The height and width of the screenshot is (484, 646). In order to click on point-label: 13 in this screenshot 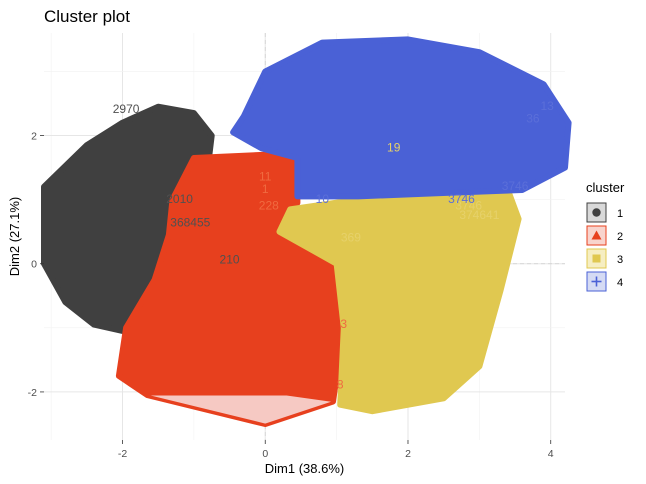, I will do `click(547, 106)`.